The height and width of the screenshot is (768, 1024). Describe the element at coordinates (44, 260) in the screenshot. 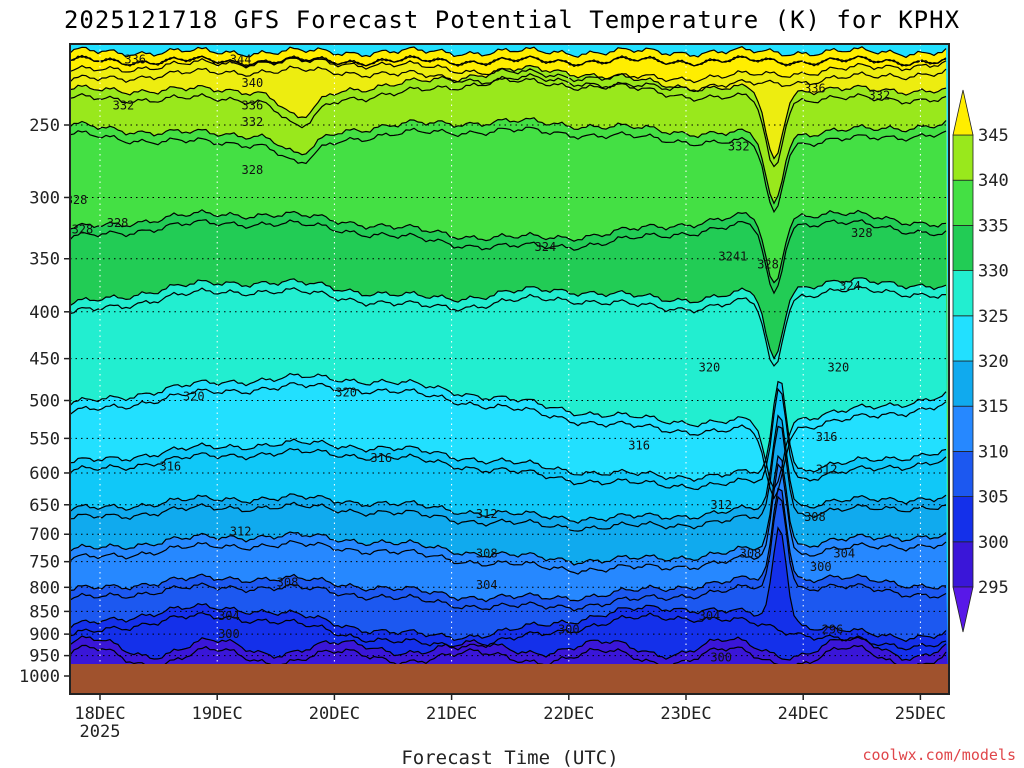

I see `y-tick-label: 350` at that location.